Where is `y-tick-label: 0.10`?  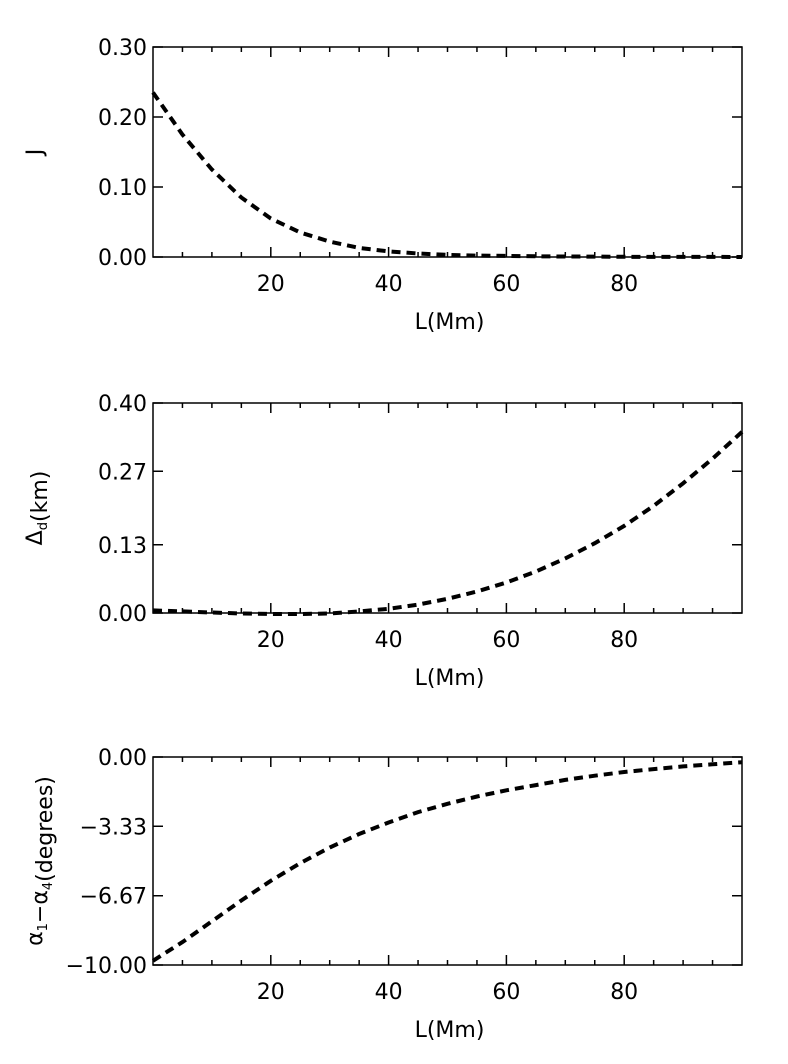
y-tick-label: 0.10 is located at coordinates (122, 188).